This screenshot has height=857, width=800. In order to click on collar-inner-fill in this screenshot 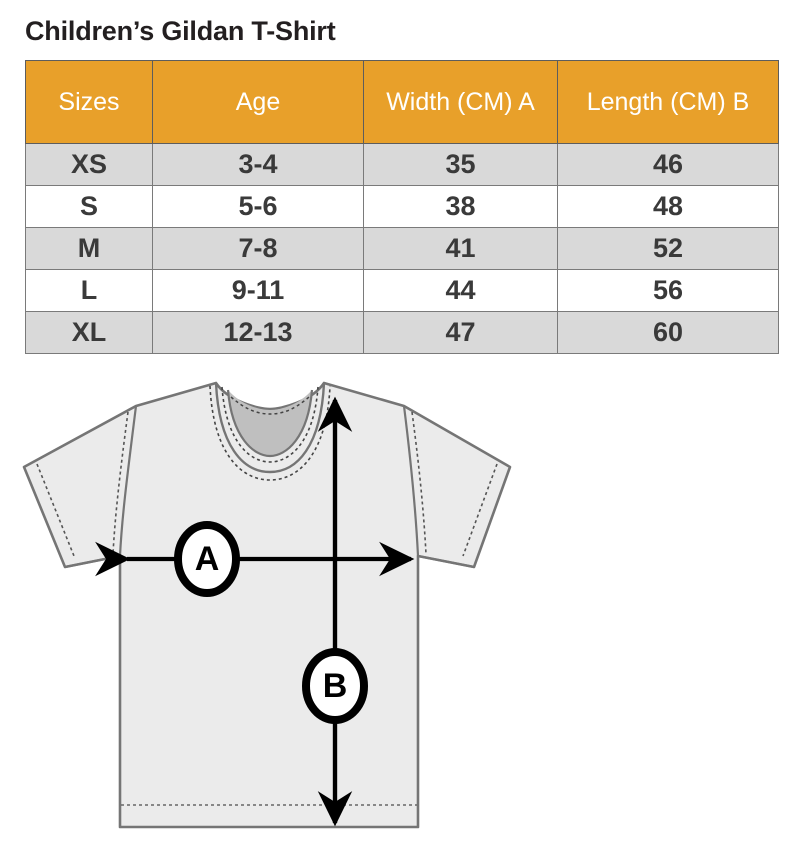, I will do `click(270, 423)`.